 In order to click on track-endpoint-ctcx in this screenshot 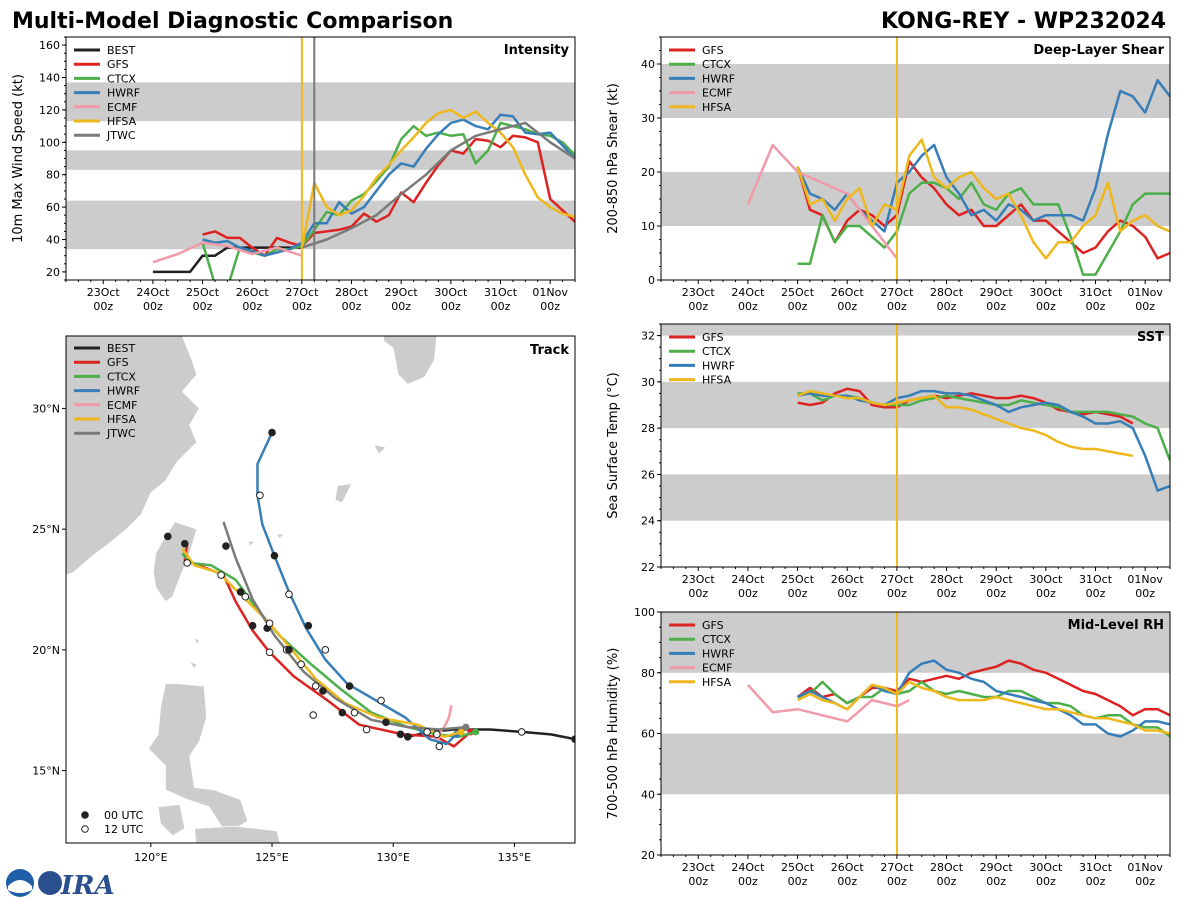, I will do `click(476, 732)`.